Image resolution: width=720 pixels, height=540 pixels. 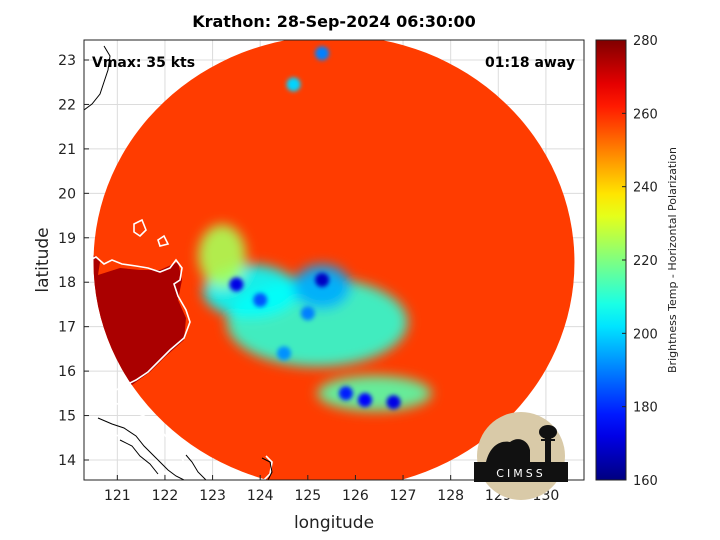 I want to click on x-tick-label: 128, so click(x=450, y=496).